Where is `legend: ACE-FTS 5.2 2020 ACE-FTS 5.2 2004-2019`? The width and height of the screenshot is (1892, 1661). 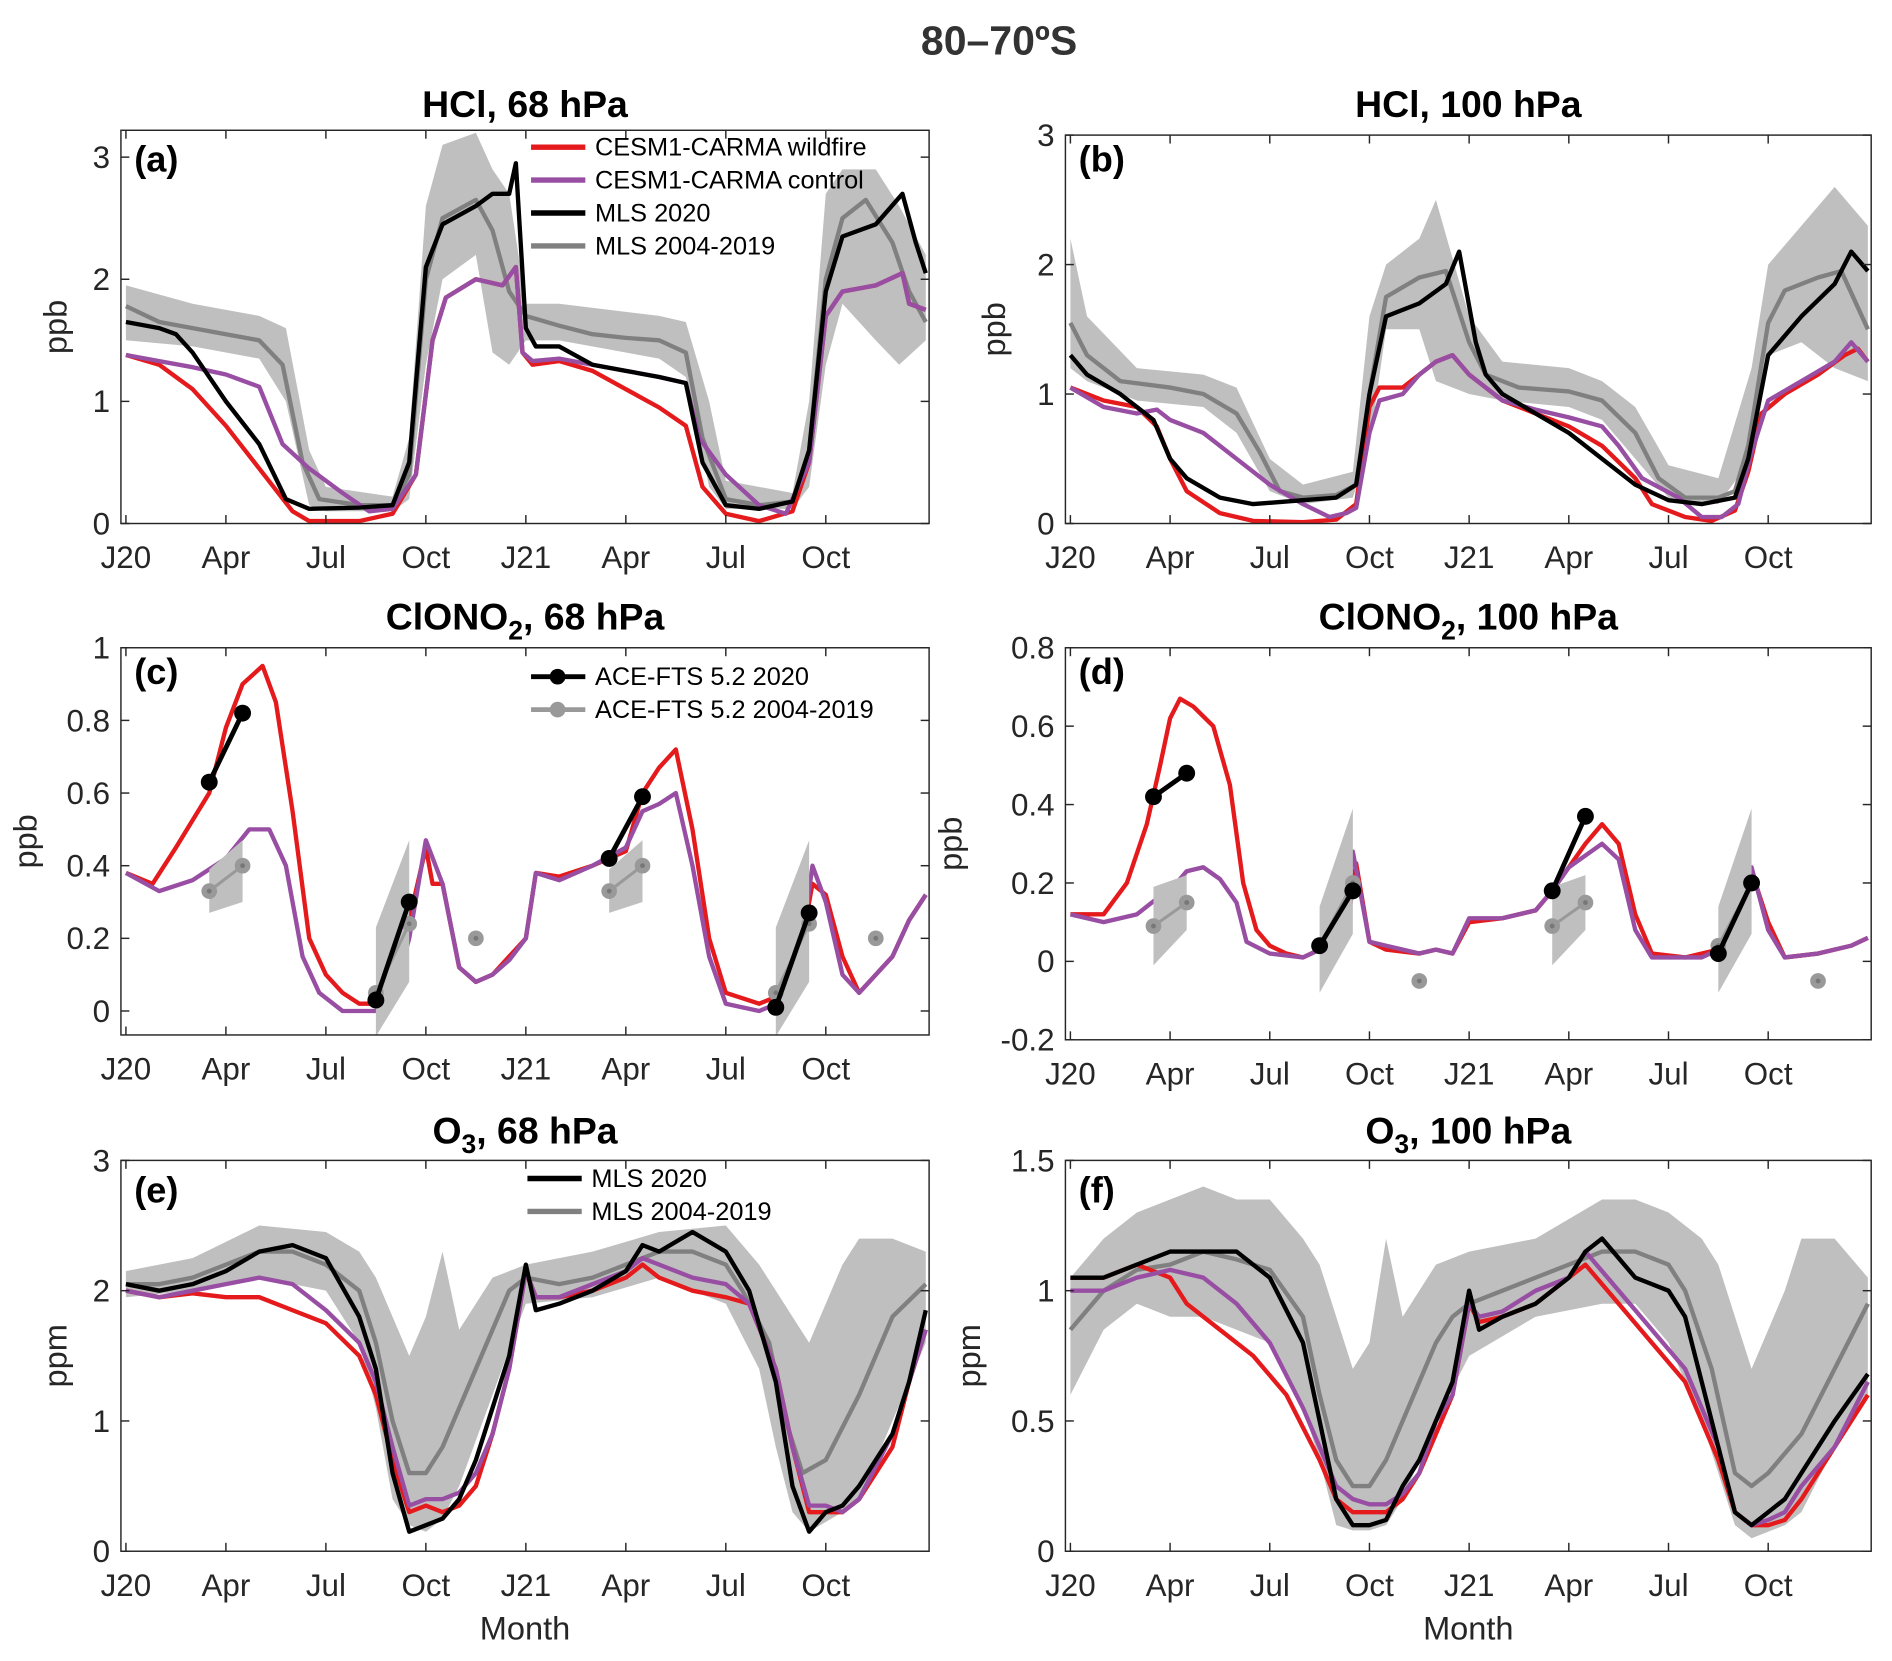 legend: ACE-FTS 5.2 2020 ACE-FTS 5.2 2004-2019 is located at coordinates (702, 693).